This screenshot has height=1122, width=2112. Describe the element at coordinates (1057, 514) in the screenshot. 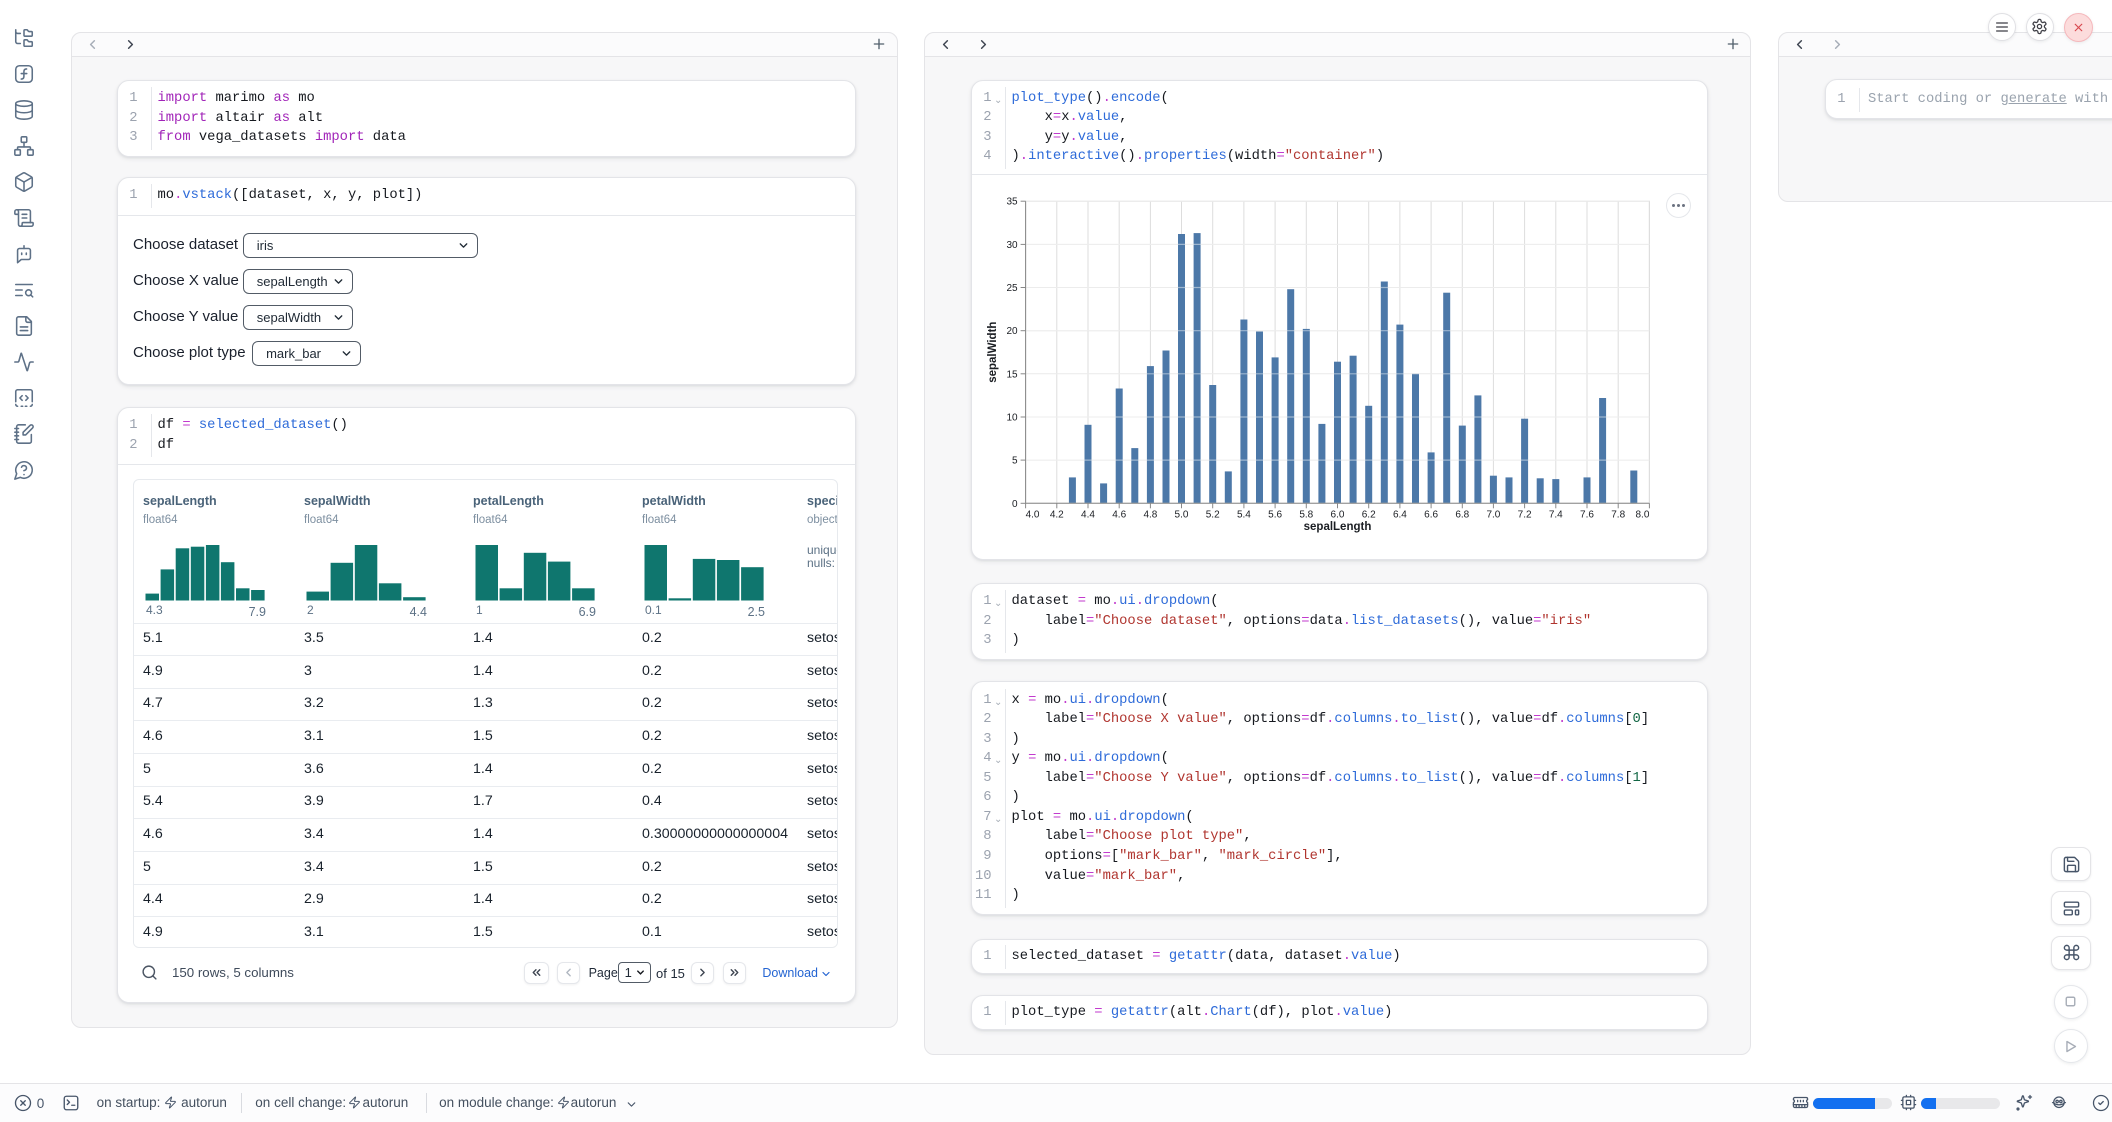

I see `svg-text: 4.2` at that location.